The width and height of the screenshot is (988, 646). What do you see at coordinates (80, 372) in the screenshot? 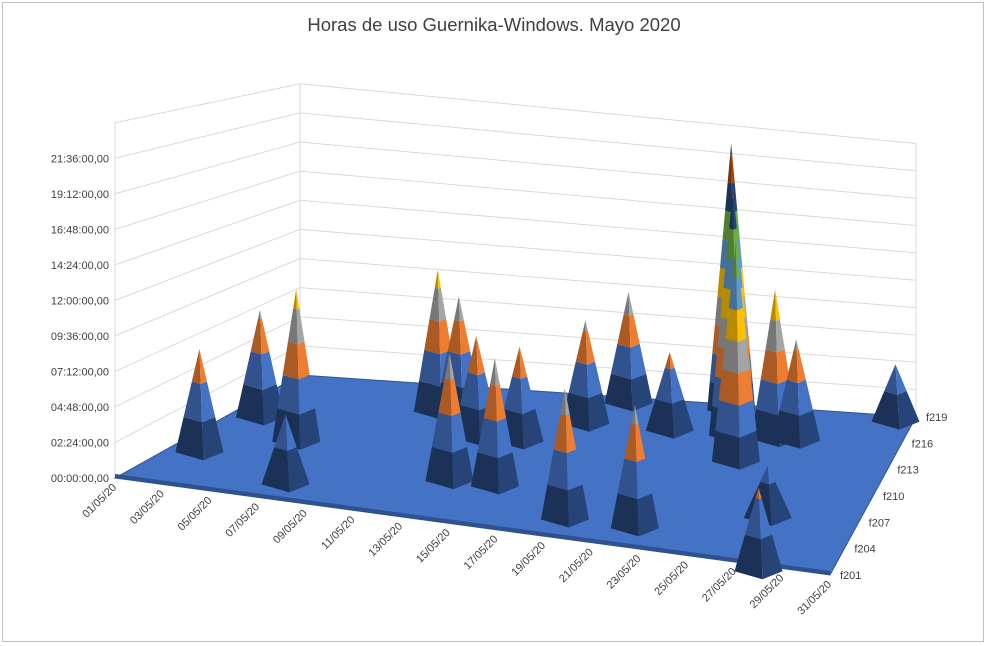
I see `z-tick-label: 07:12:00,00` at bounding box center [80, 372].